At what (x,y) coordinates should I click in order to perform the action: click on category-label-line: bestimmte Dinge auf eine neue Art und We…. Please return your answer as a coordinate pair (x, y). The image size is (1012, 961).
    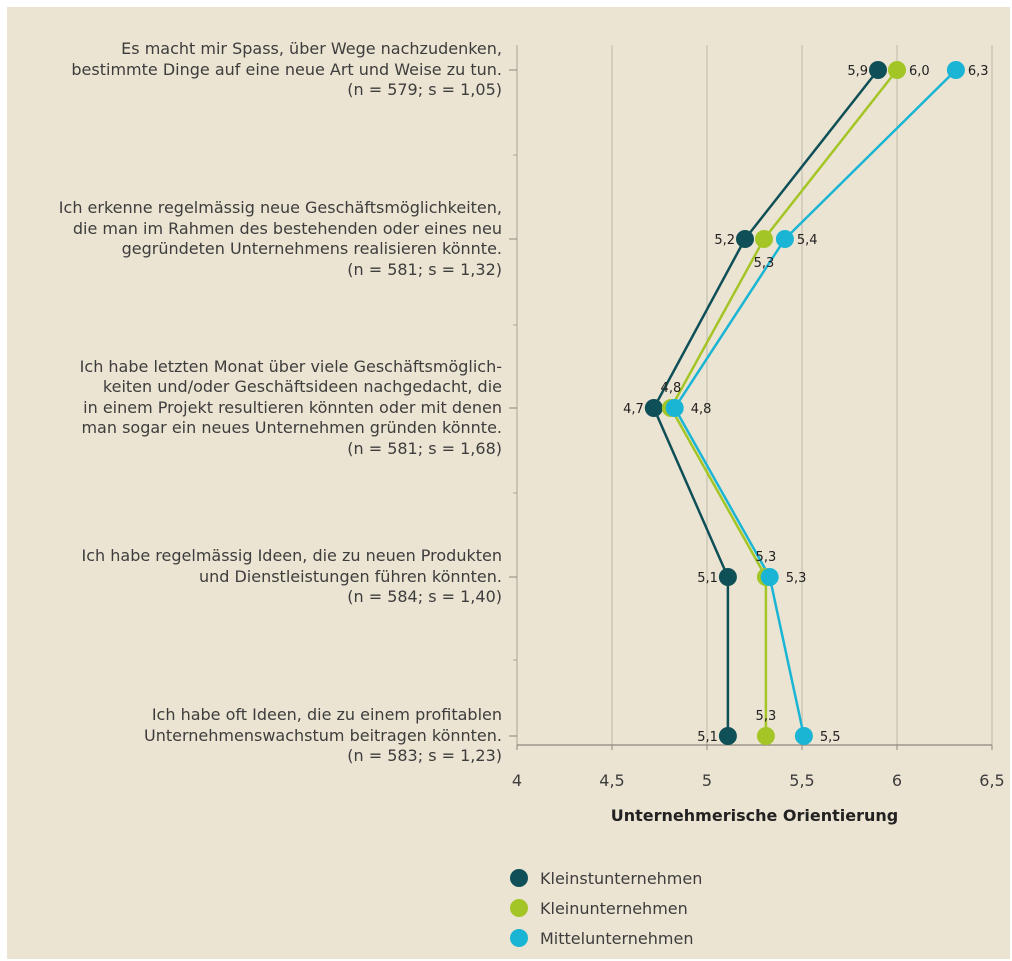
    Looking at the image, I should click on (286, 69).